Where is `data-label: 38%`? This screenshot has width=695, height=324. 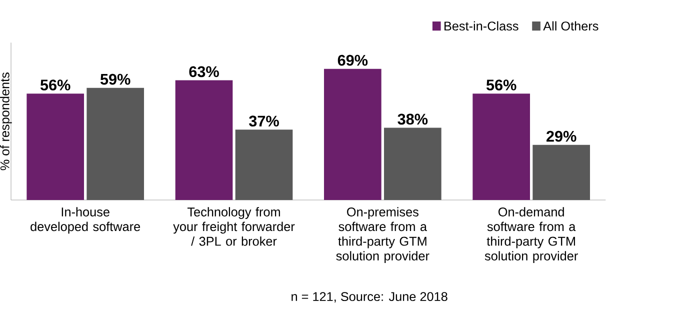 data-label: 38% is located at coordinates (413, 119).